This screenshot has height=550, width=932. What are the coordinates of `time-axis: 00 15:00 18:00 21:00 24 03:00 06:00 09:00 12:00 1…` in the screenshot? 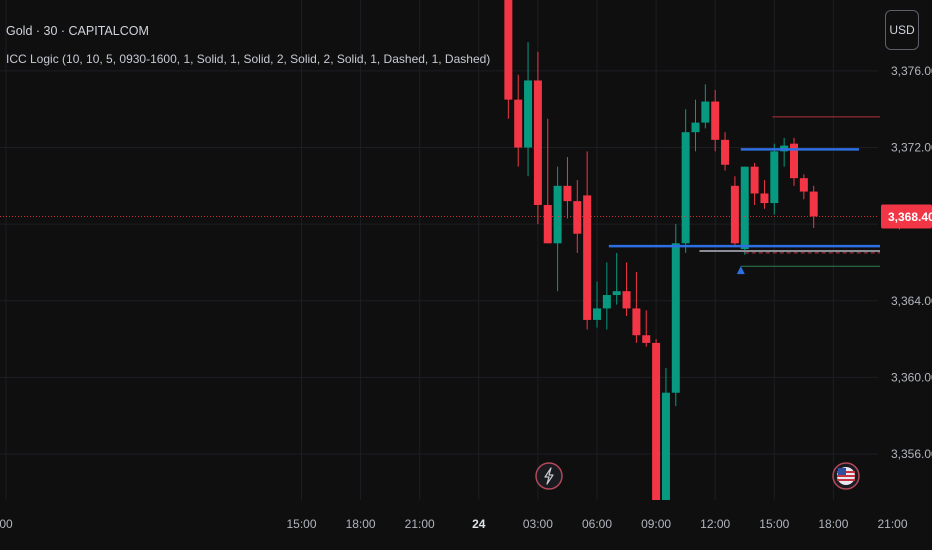 It's located at (466, 525).